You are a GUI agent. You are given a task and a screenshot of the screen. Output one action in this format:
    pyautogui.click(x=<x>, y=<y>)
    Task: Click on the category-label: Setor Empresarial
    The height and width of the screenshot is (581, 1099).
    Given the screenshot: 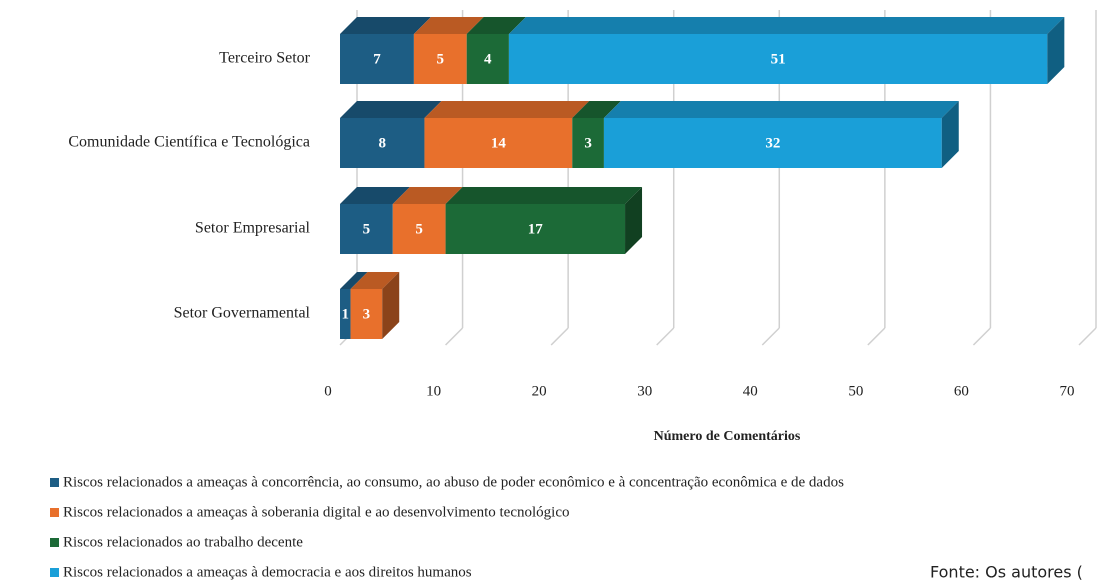 What is the action you would take?
    pyautogui.click(x=253, y=228)
    